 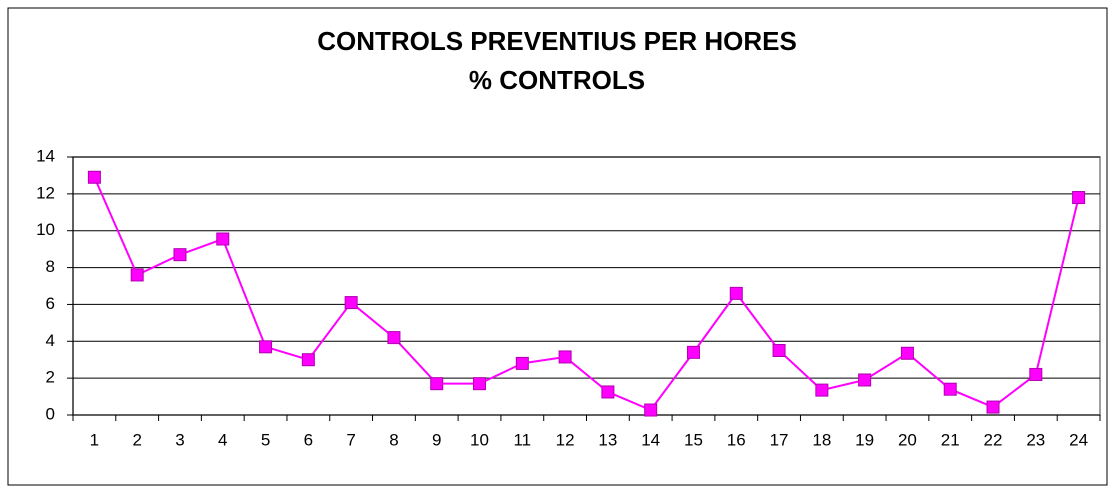 What do you see at coordinates (50, 303) in the screenshot?
I see `y-tick-label: 6` at bounding box center [50, 303].